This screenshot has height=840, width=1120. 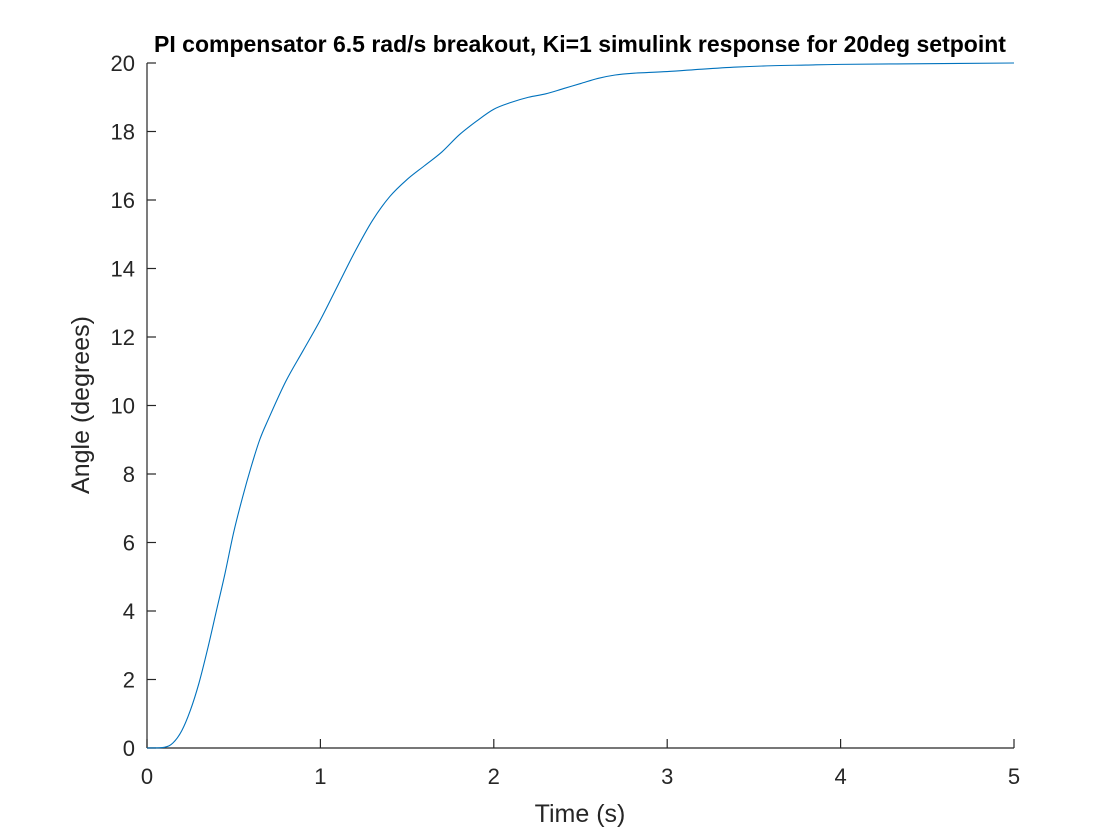 I want to click on x-tick-label: 5, so click(x=1014, y=776).